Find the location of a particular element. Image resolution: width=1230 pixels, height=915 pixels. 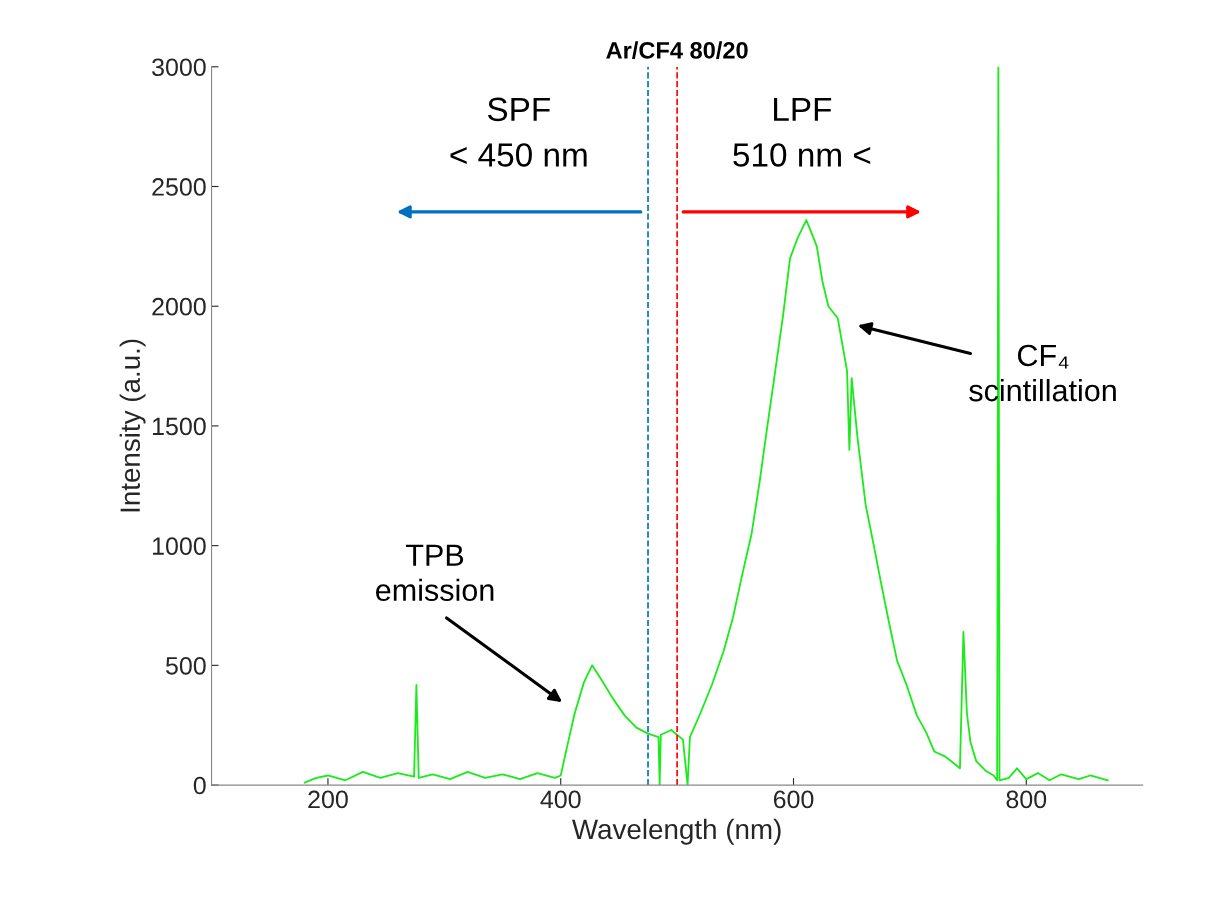

y-tick-label: 0 is located at coordinates (199, 785).